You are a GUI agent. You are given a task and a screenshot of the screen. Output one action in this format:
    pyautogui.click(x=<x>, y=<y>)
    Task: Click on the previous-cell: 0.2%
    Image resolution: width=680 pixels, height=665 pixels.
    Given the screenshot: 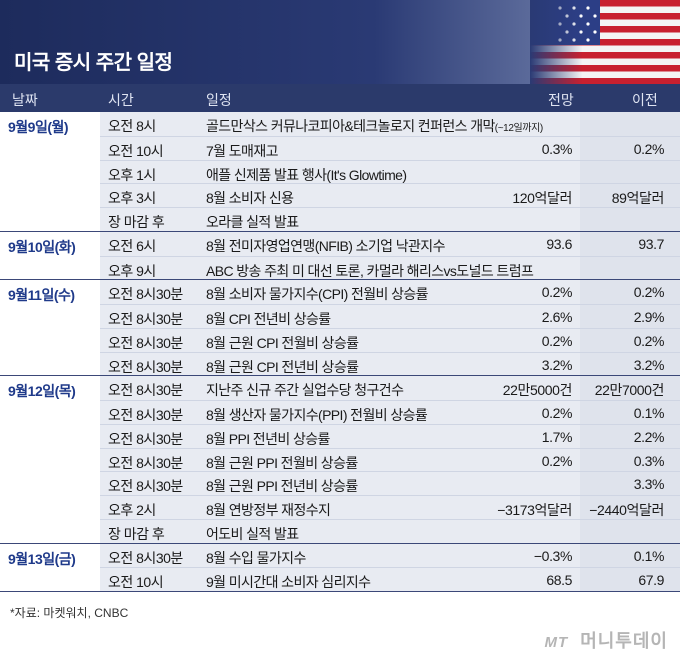 What is the action you would take?
    pyautogui.click(x=649, y=340)
    